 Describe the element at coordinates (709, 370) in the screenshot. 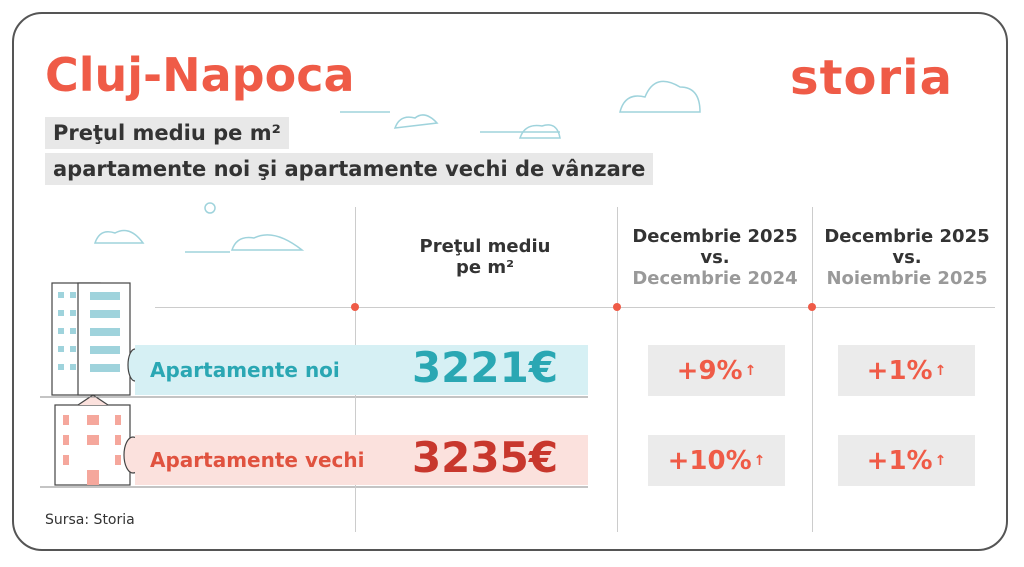

I see `change: +9%` at that location.